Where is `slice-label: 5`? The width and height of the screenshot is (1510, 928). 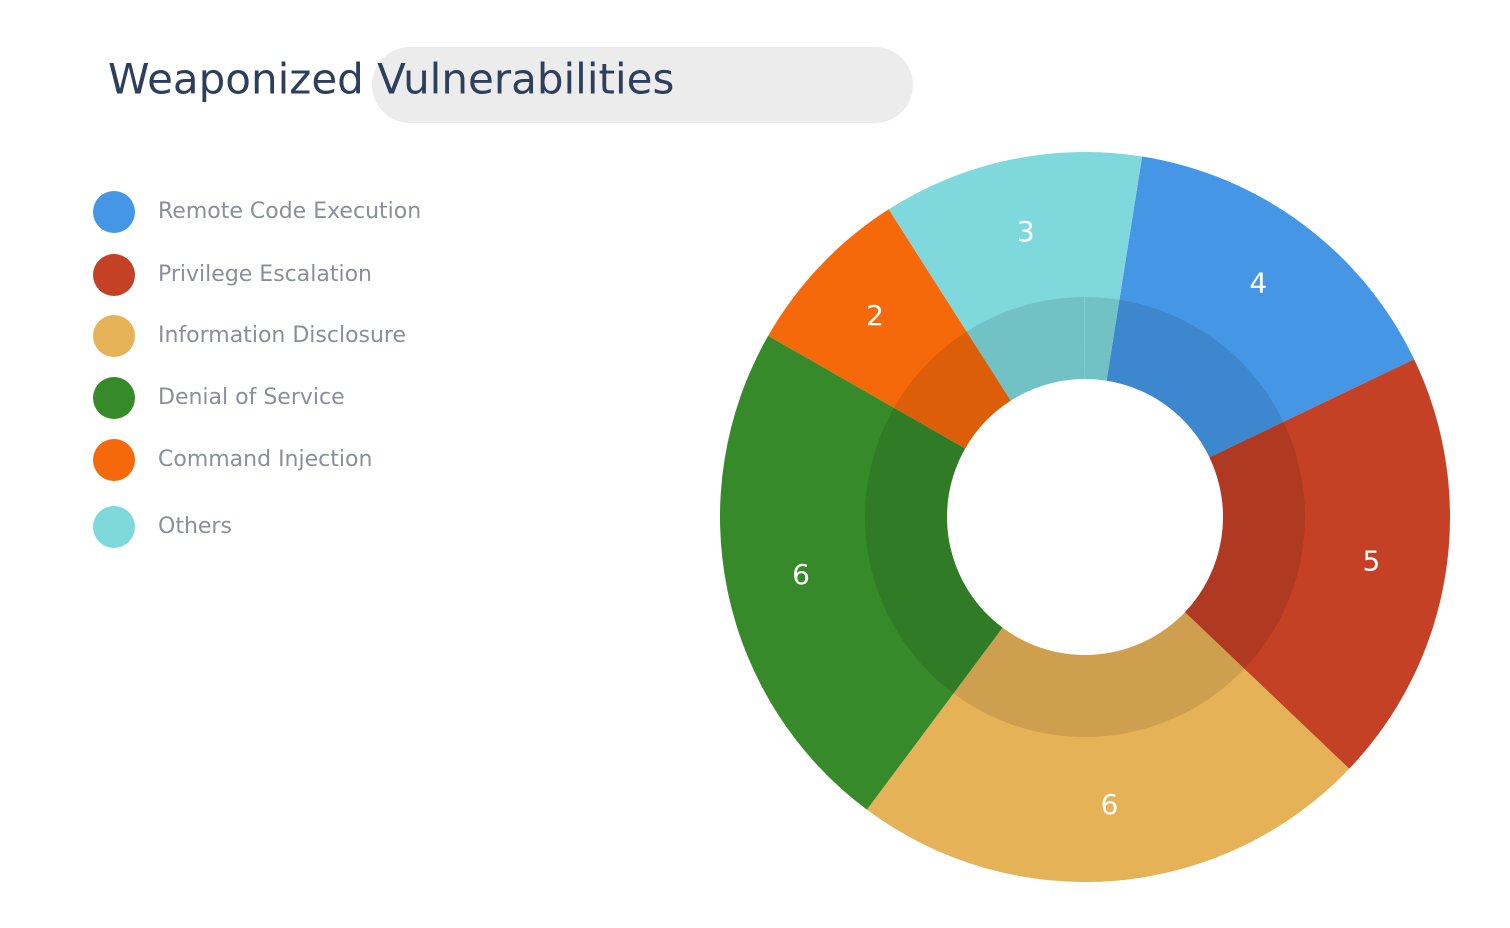 slice-label: 5 is located at coordinates (1372, 560).